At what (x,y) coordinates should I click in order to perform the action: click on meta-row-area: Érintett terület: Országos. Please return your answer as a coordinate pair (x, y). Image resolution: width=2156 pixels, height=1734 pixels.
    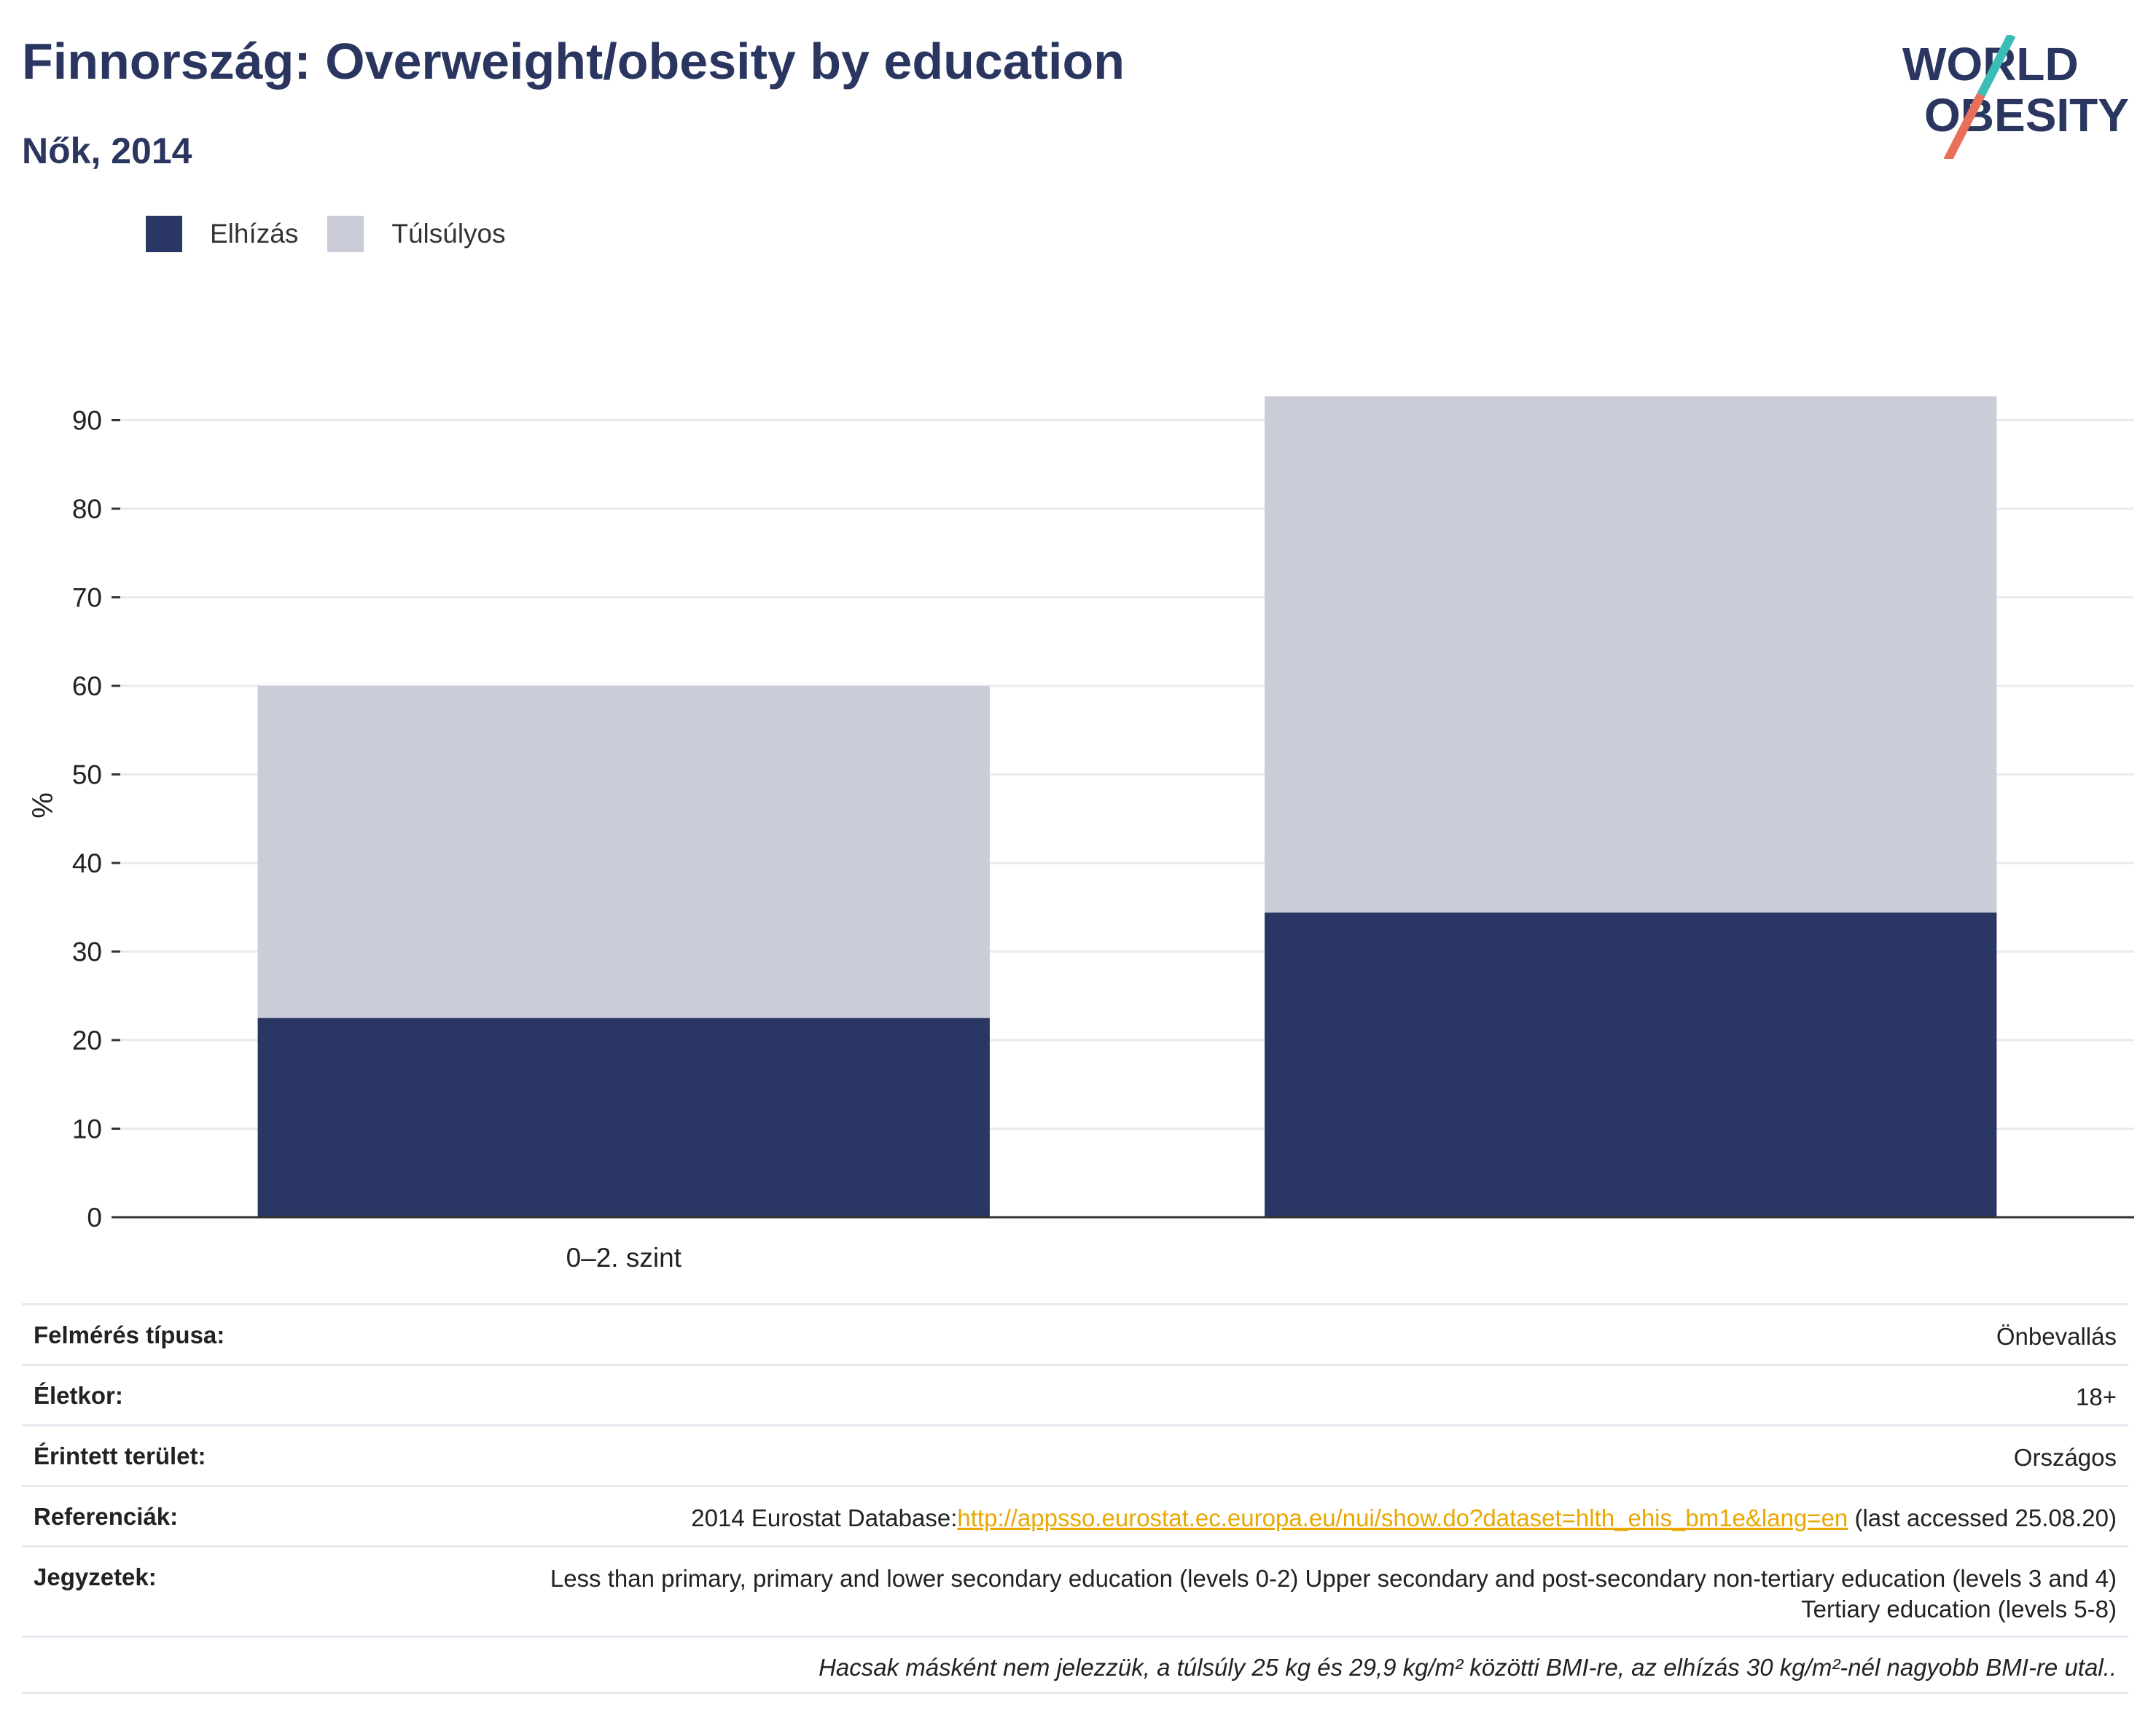
    Looking at the image, I should click on (1075, 1454).